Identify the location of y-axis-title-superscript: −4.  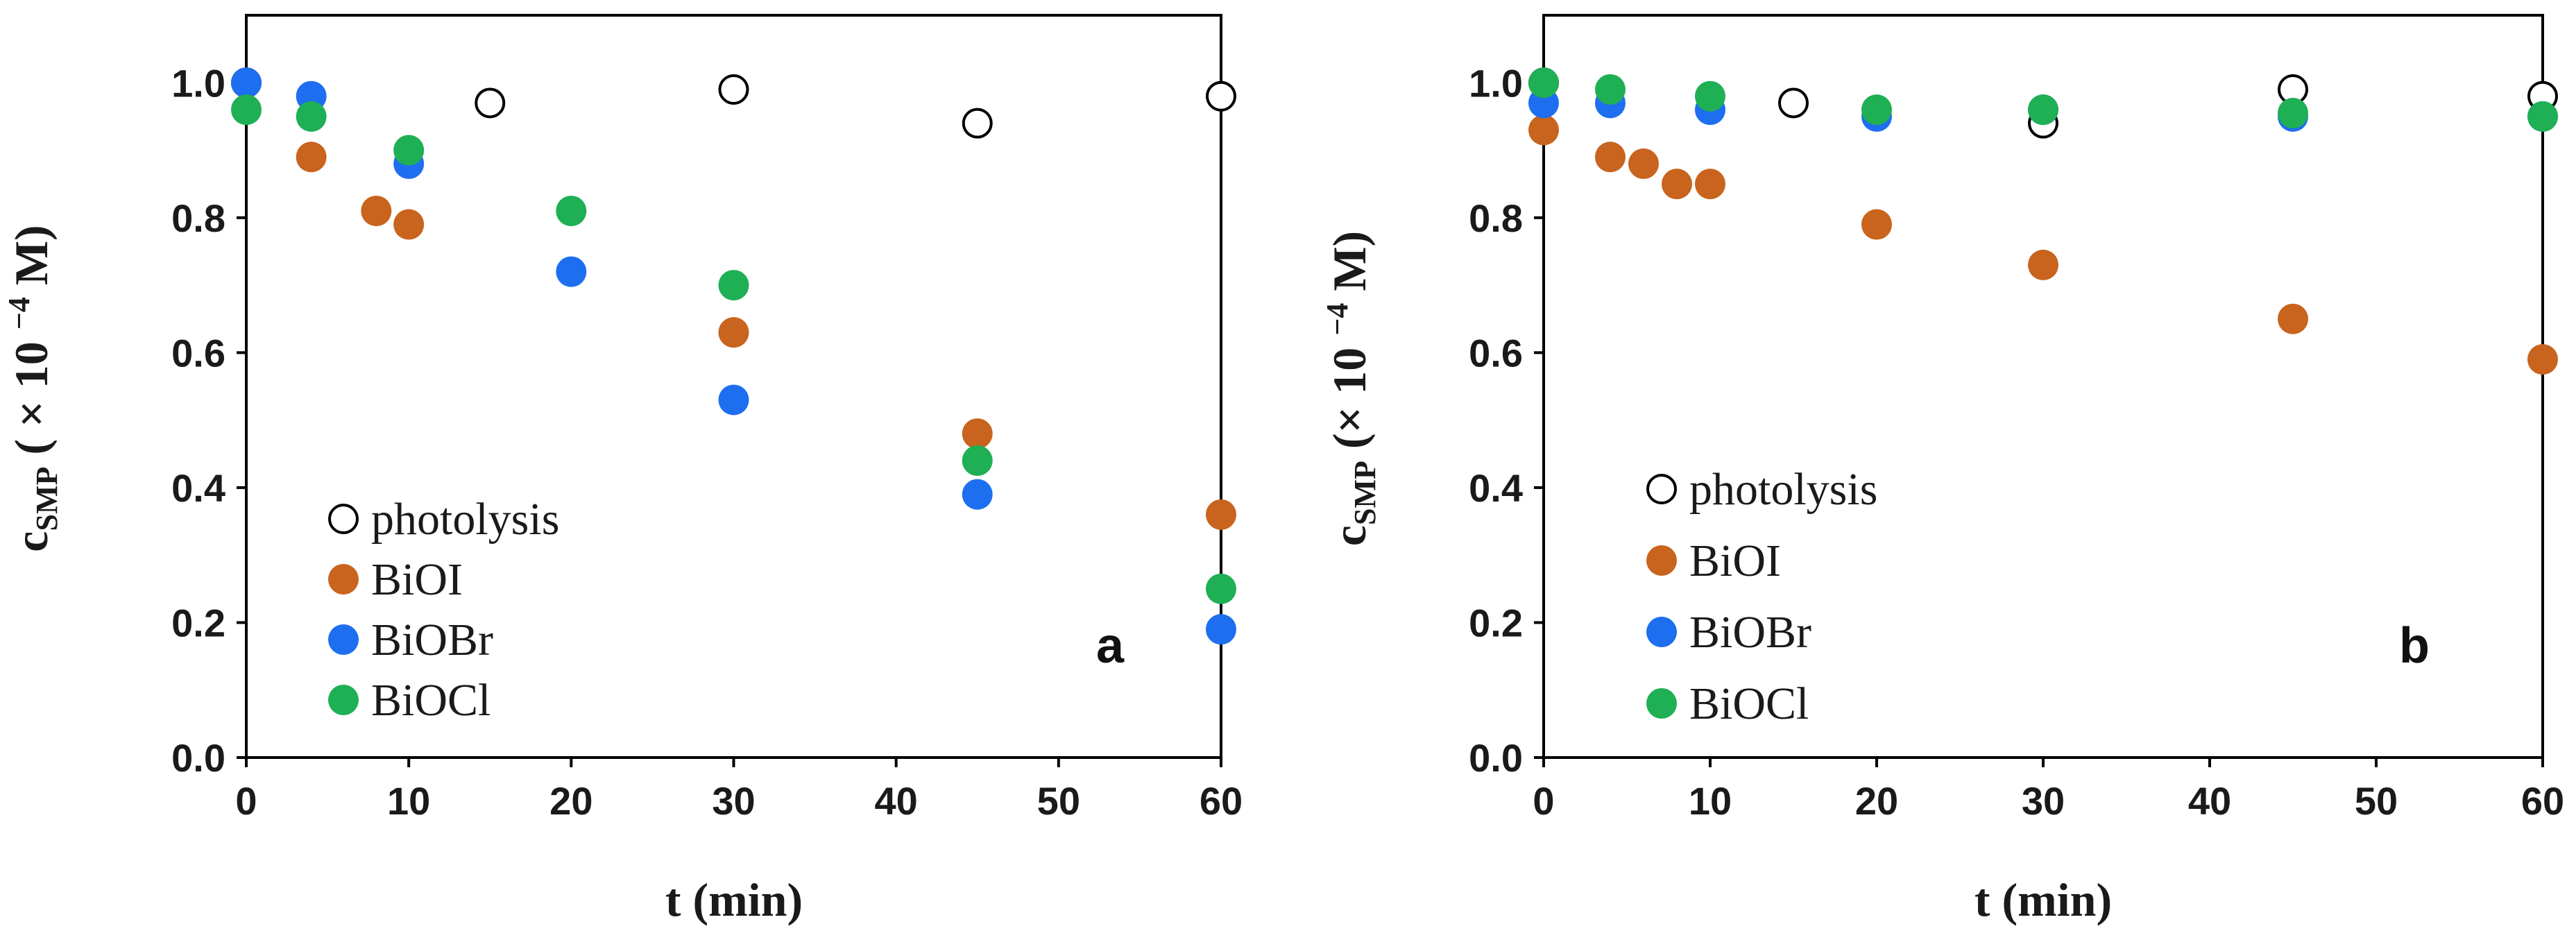
(19, 313).